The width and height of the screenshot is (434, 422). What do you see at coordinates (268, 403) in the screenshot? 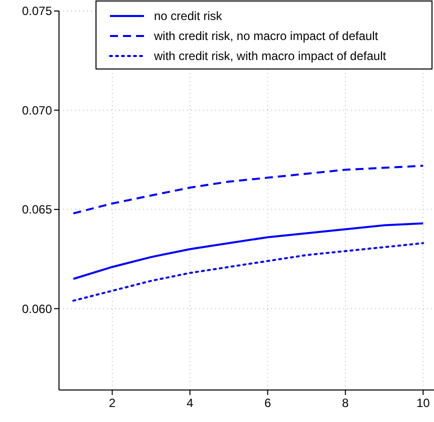
I see `x-tick-label: 6` at bounding box center [268, 403].